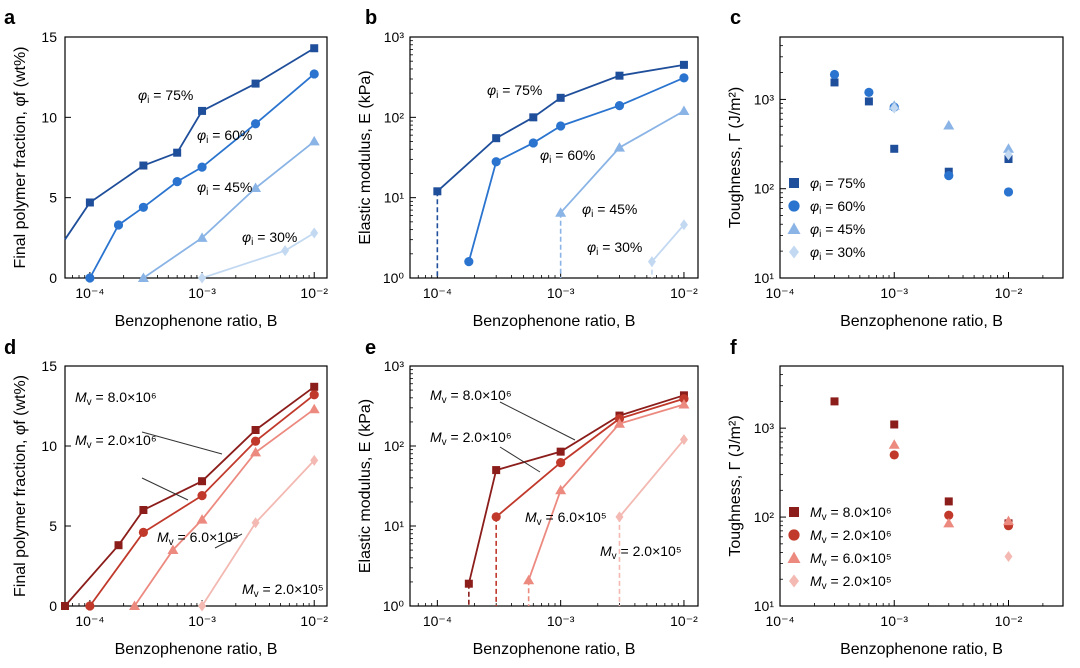 This screenshot has height=668, width=1080. Describe the element at coordinates (471, 438) in the screenshot. I see `series-annotation: Mv = 2.0×10⁶` at that location.